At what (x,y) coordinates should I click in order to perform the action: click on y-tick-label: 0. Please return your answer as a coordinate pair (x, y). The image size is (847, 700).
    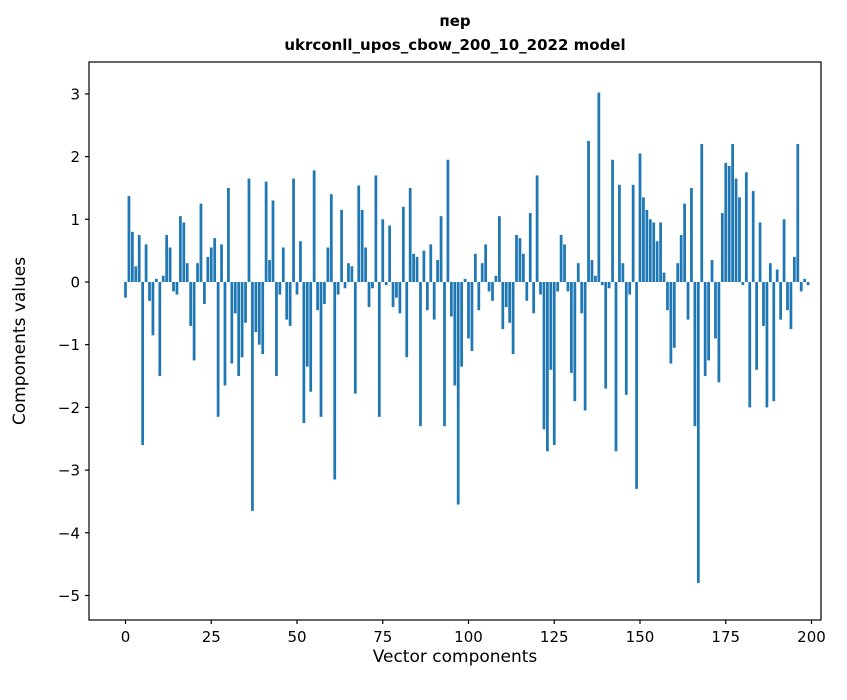
    Looking at the image, I should click on (75, 283).